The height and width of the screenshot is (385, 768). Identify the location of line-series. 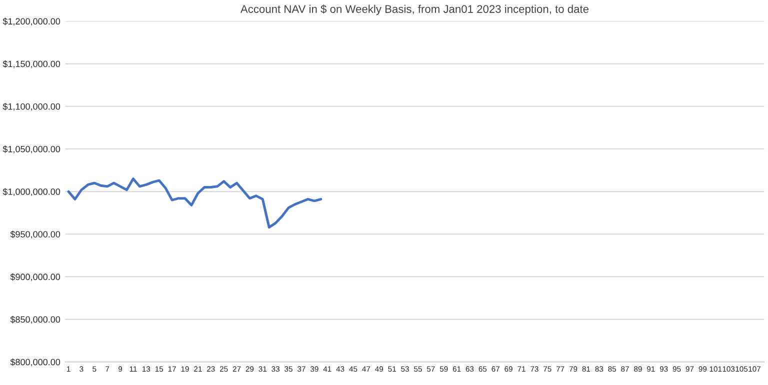
(194, 203).